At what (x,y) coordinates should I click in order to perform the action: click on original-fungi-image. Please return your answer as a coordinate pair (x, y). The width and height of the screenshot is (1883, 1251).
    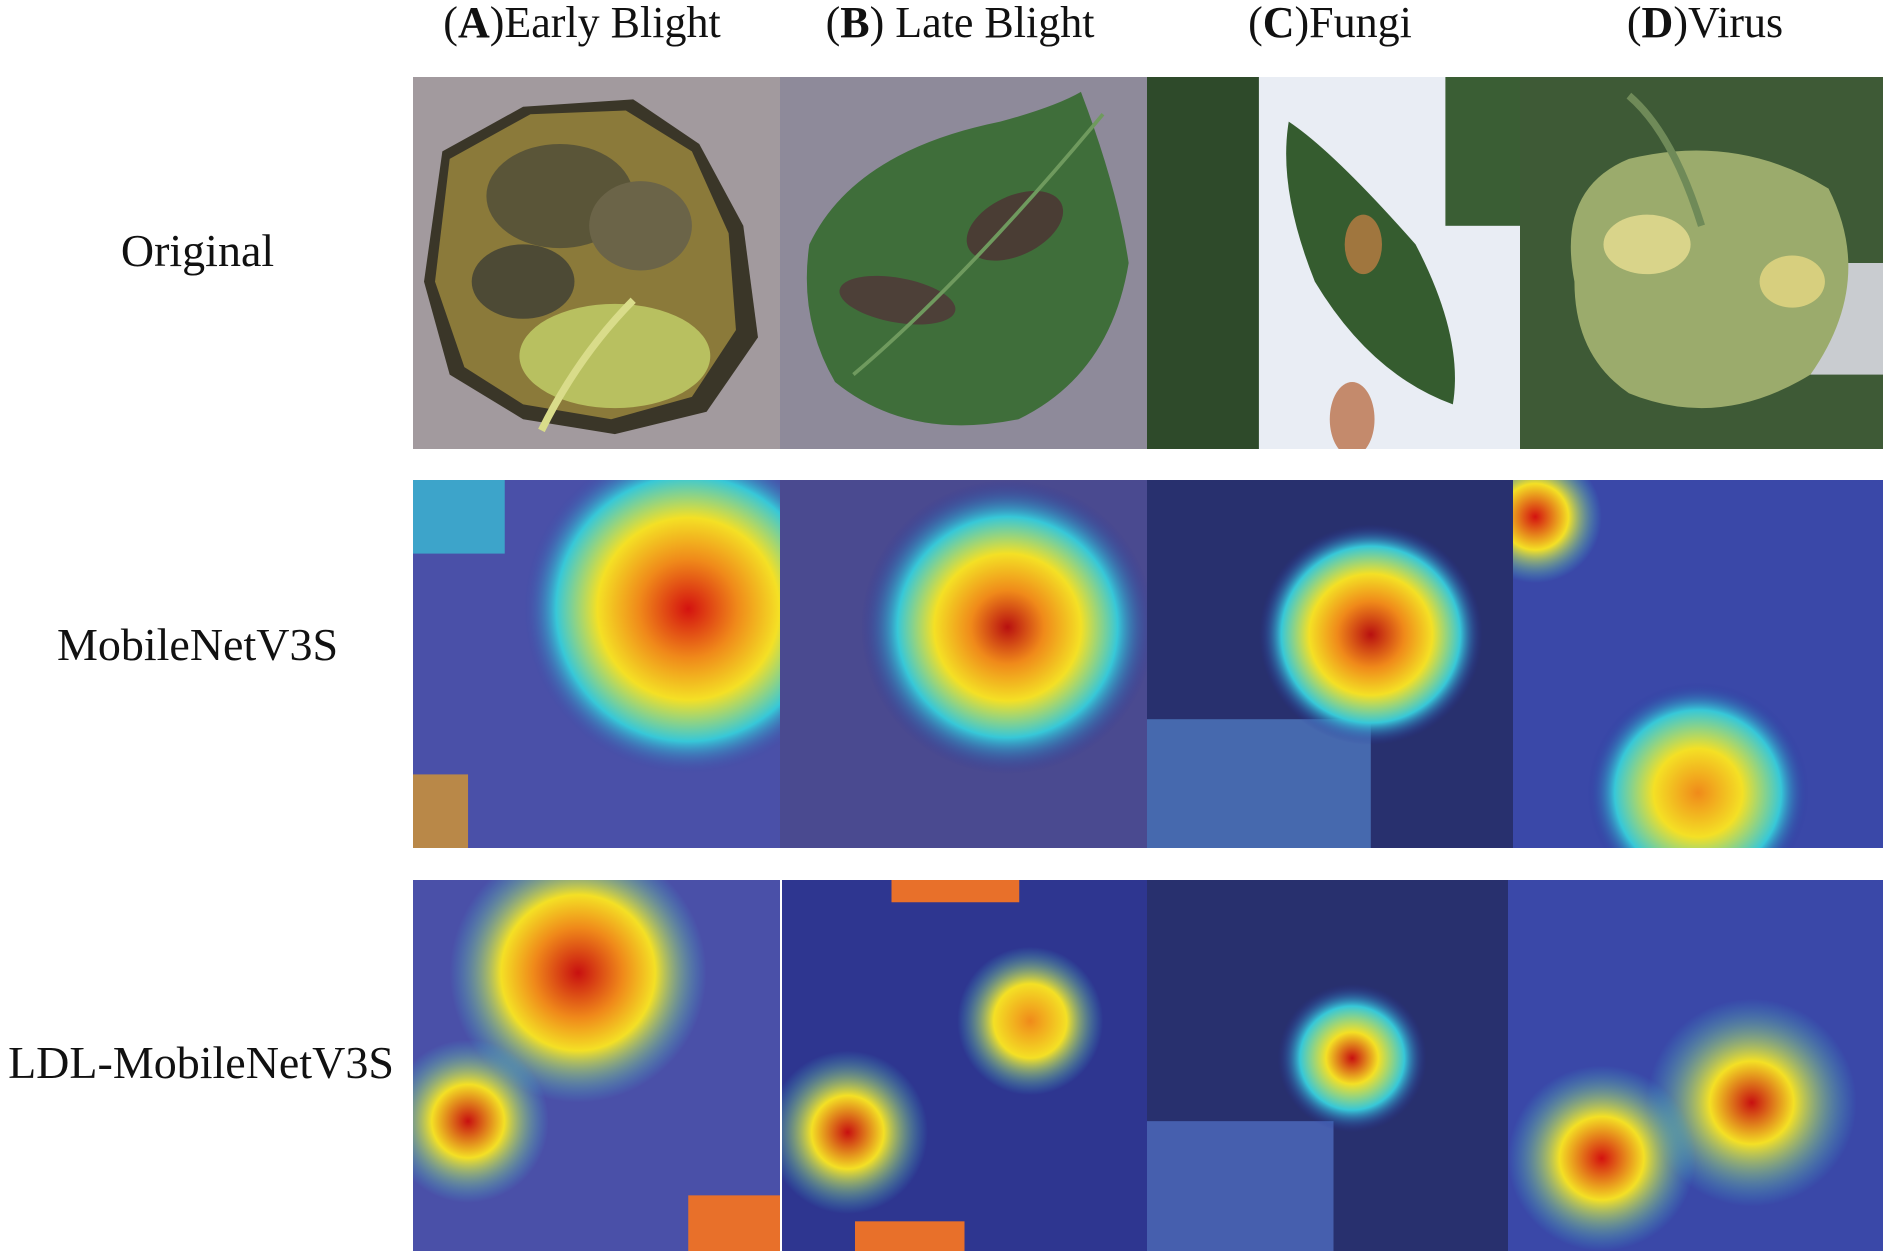
    Looking at the image, I should click on (1333, 263).